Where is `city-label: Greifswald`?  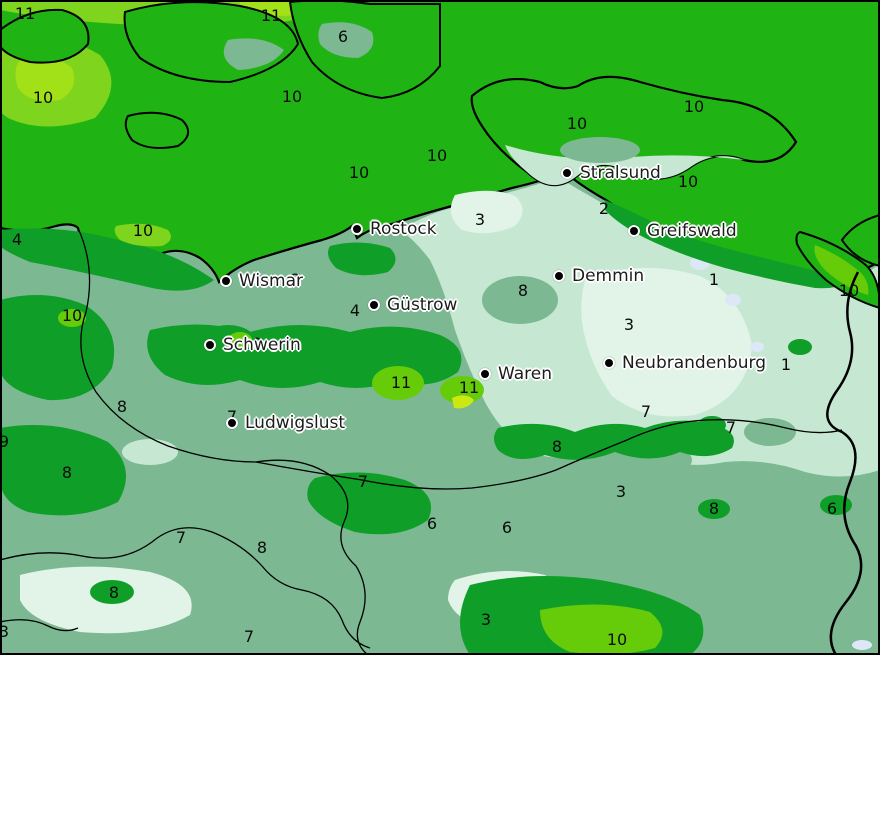 city-label: Greifswald is located at coordinates (692, 231).